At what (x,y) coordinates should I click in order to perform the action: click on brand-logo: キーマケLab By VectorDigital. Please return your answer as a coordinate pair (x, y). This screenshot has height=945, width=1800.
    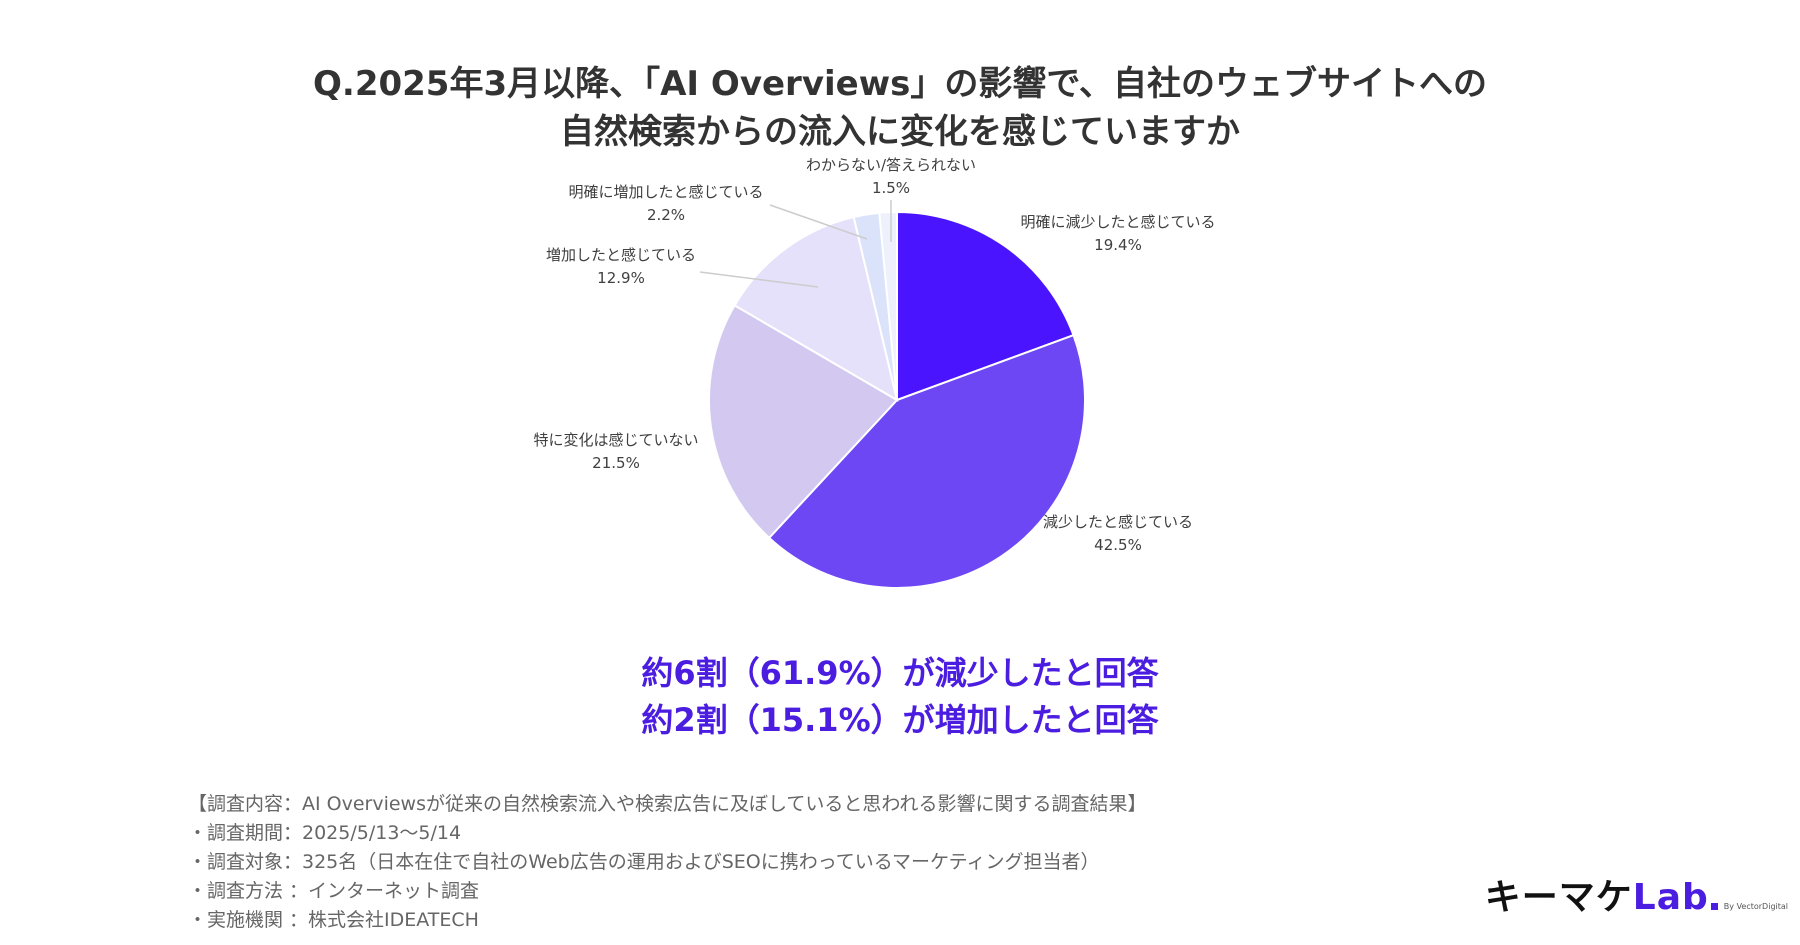
    Looking at the image, I should click on (1636, 898).